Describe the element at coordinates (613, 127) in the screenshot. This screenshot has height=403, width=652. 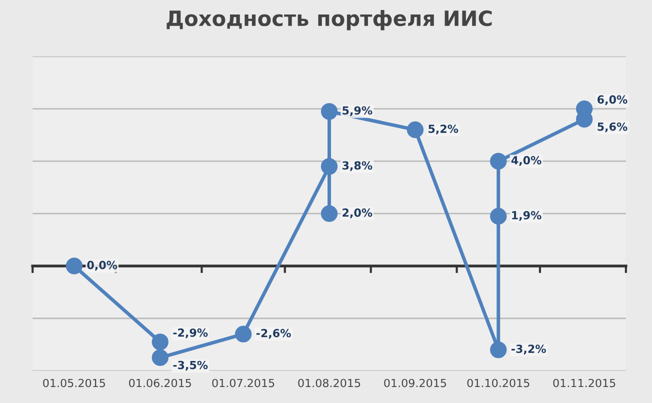
I see `data-label: 5,6%` at that location.